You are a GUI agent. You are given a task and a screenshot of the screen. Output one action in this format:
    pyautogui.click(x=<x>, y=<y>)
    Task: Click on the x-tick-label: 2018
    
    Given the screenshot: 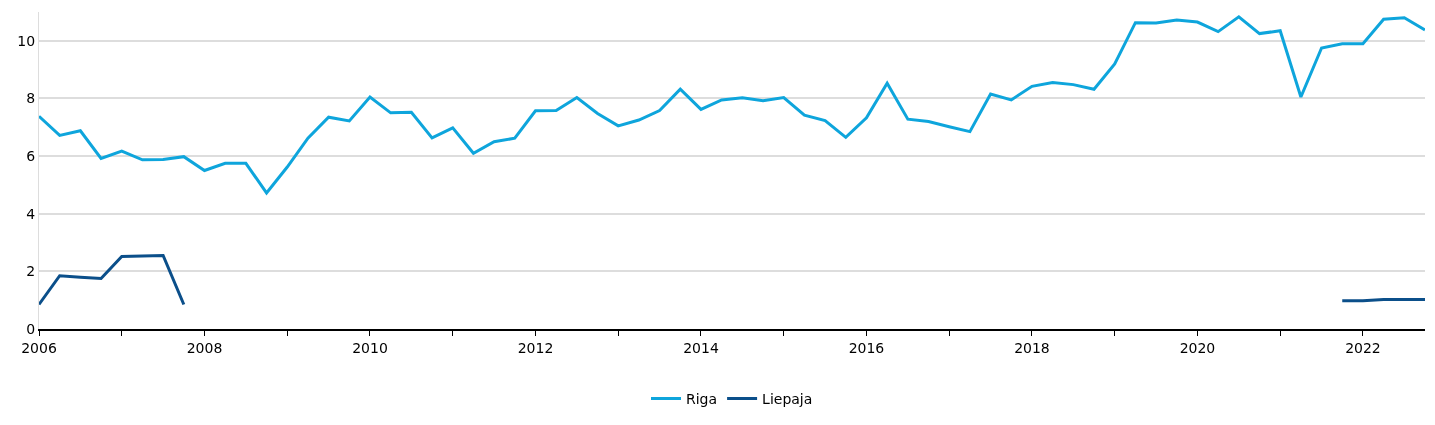 What is the action you would take?
    pyautogui.click(x=1032, y=347)
    